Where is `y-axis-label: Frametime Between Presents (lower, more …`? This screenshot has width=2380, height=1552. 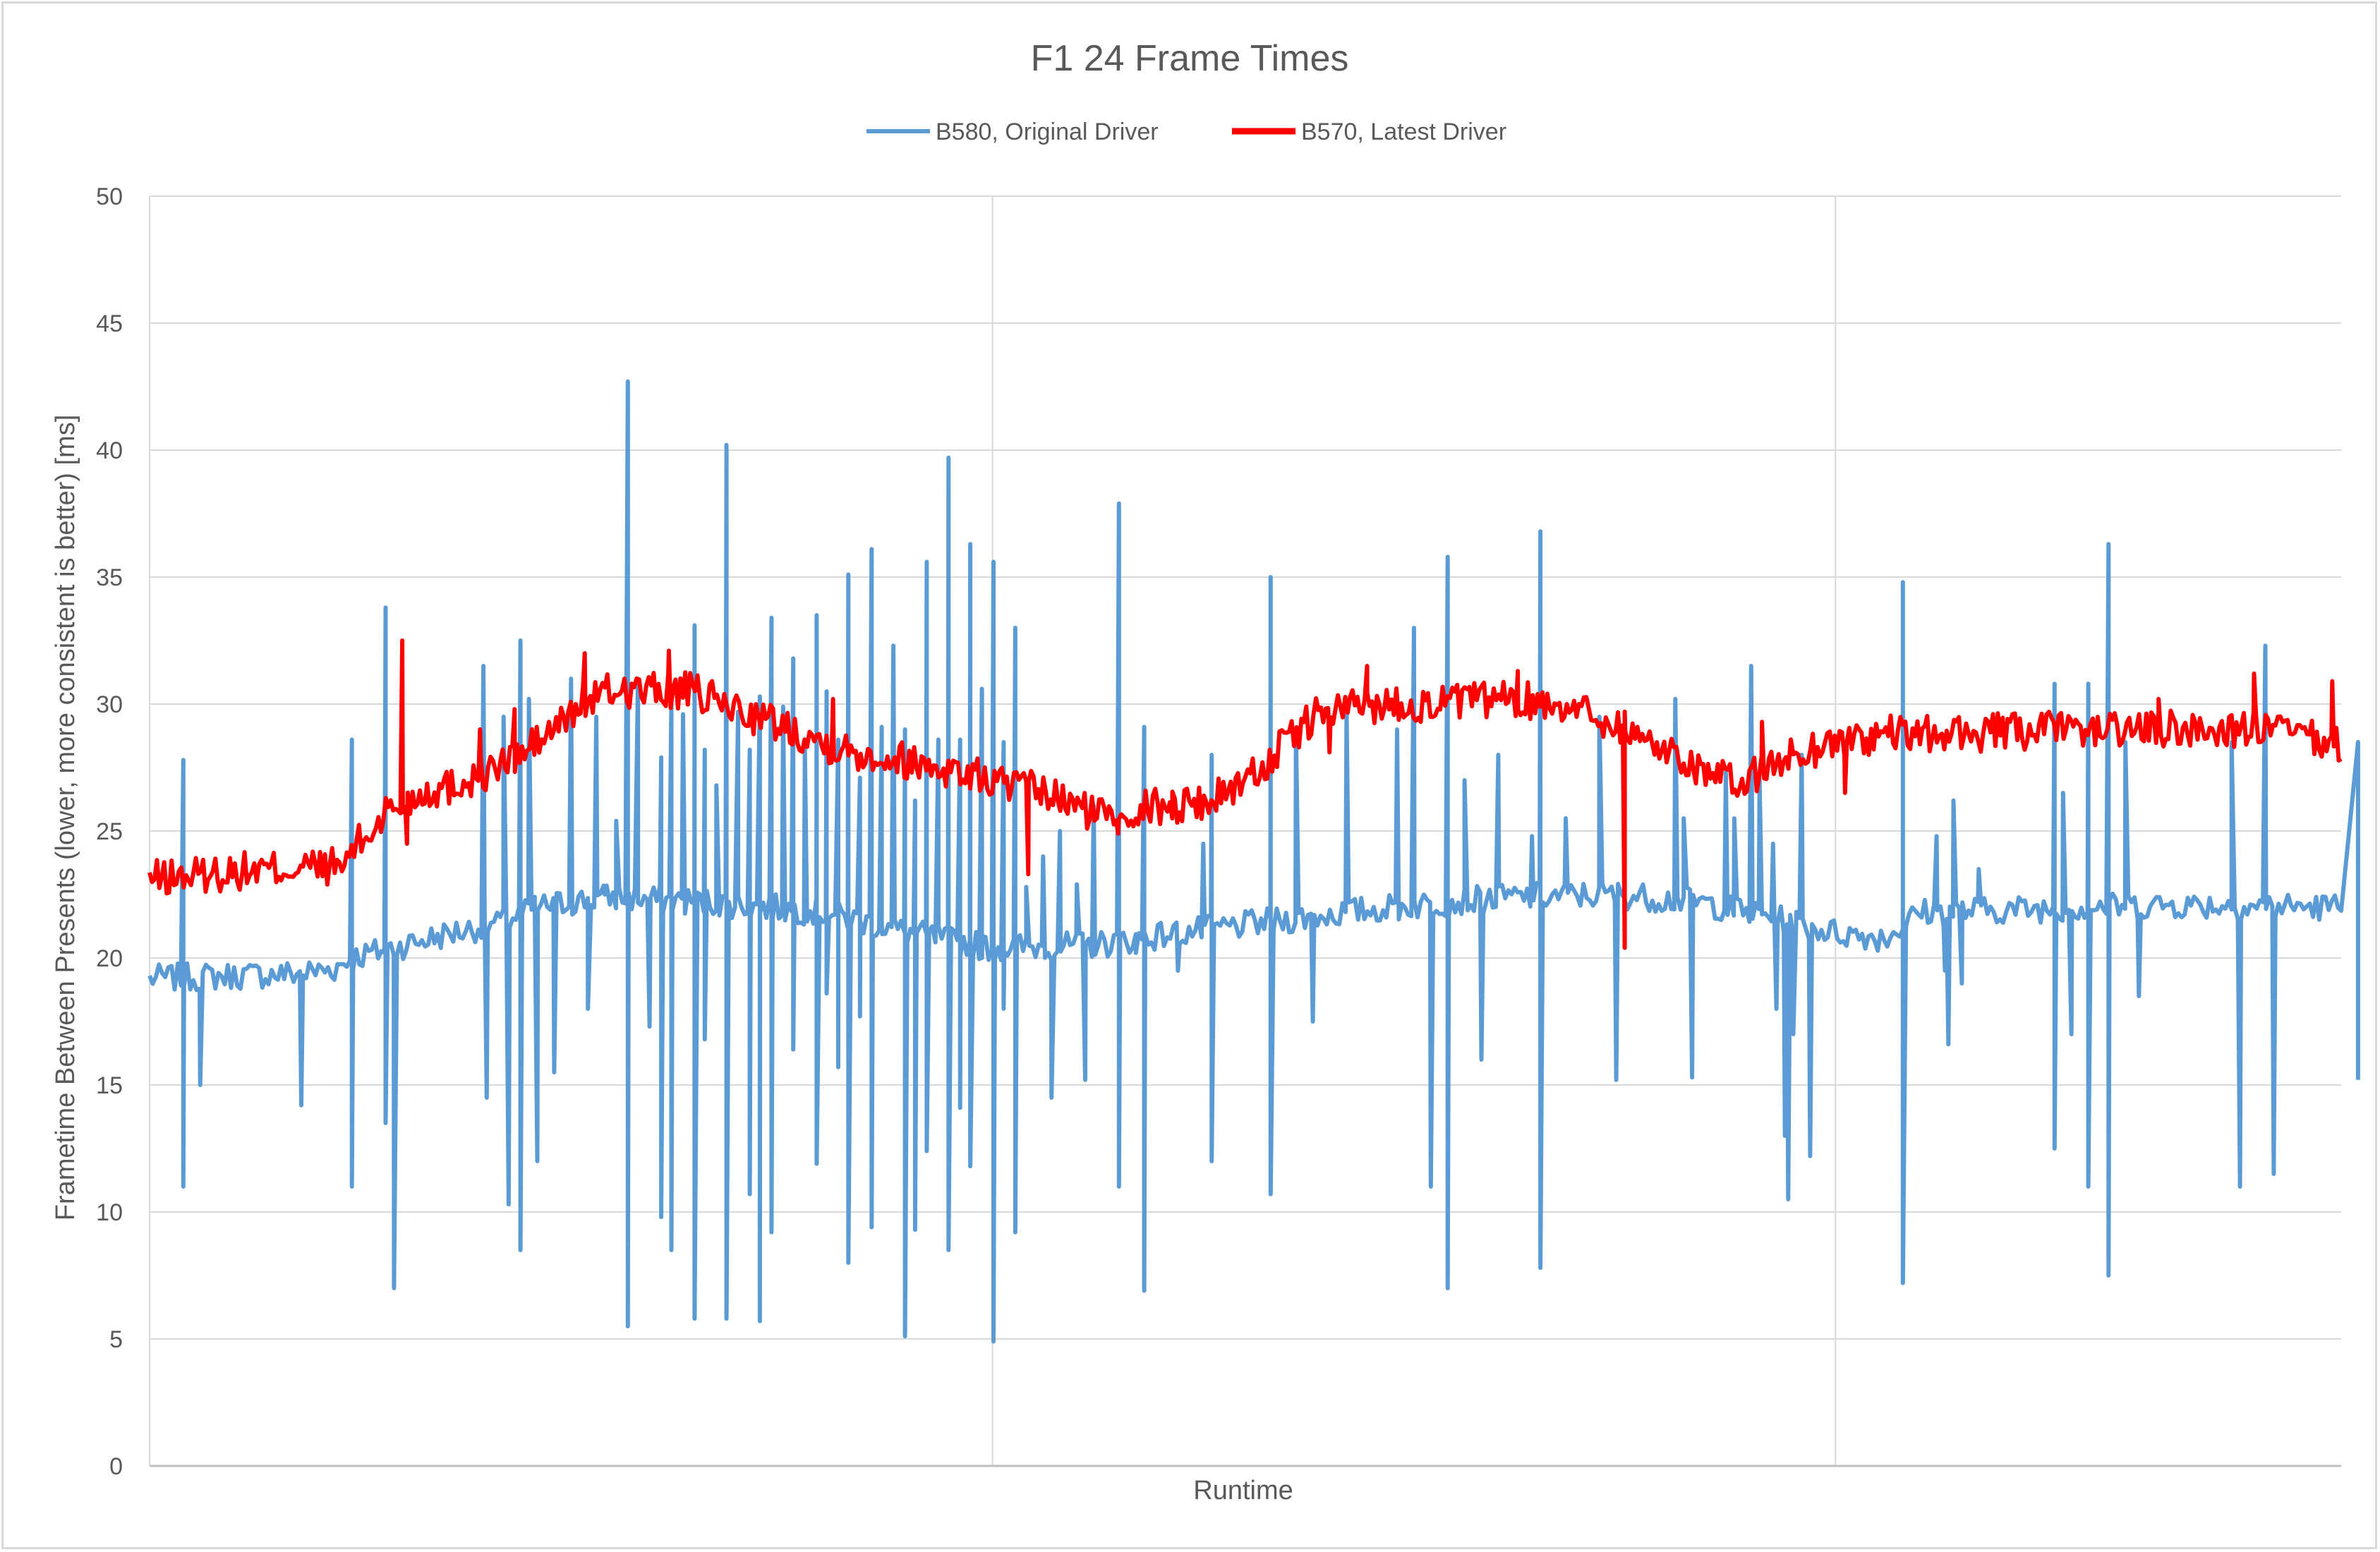 y-axis-label: Frametime Between Presents (lower, more … is located at coordinates (66, 818).